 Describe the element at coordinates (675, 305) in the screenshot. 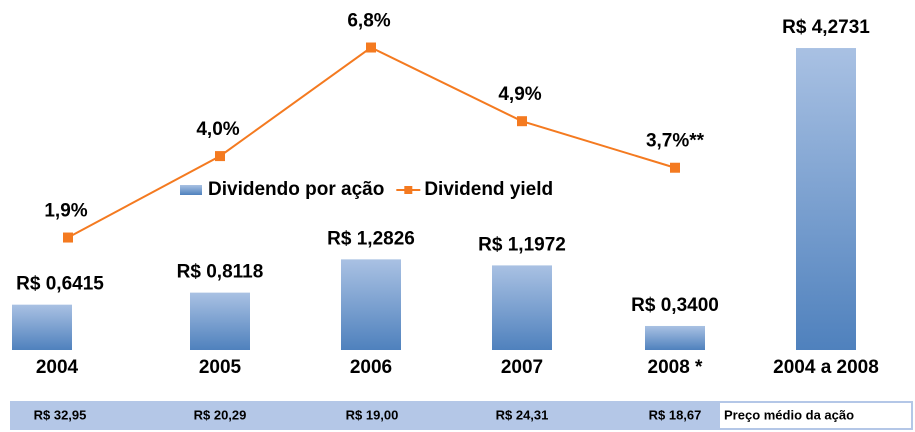

I see `bar-value-label: R$ 0,3400` at that location.